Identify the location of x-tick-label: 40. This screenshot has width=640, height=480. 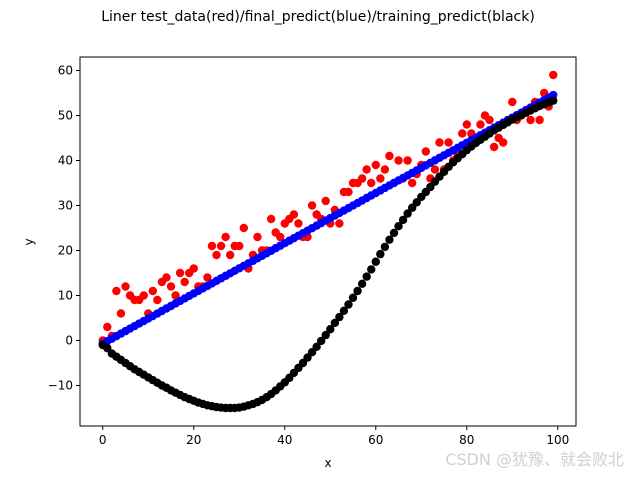
(284, 440).